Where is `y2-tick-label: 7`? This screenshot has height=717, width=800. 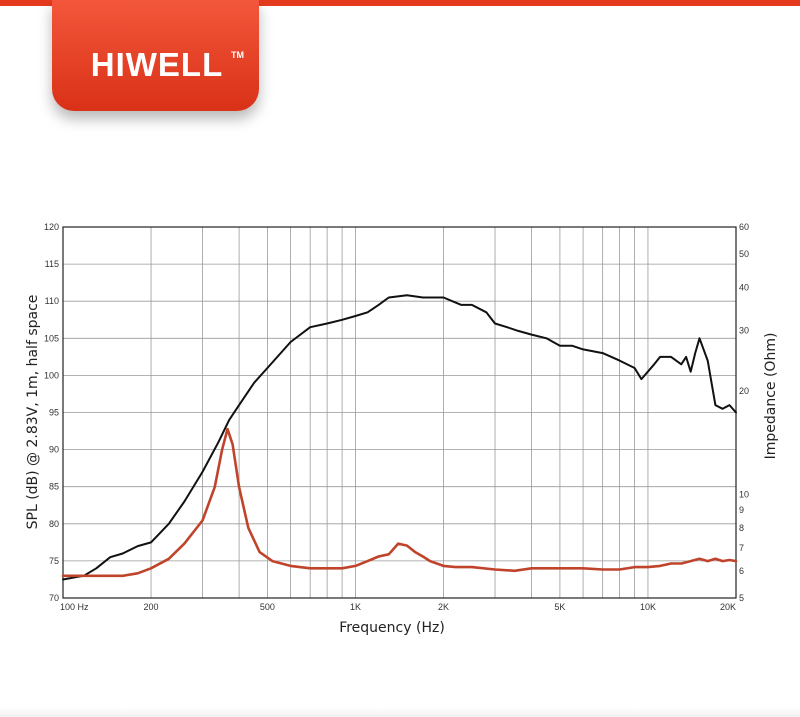
y2-tick-label: 7 is located at coordinates (741, 548).